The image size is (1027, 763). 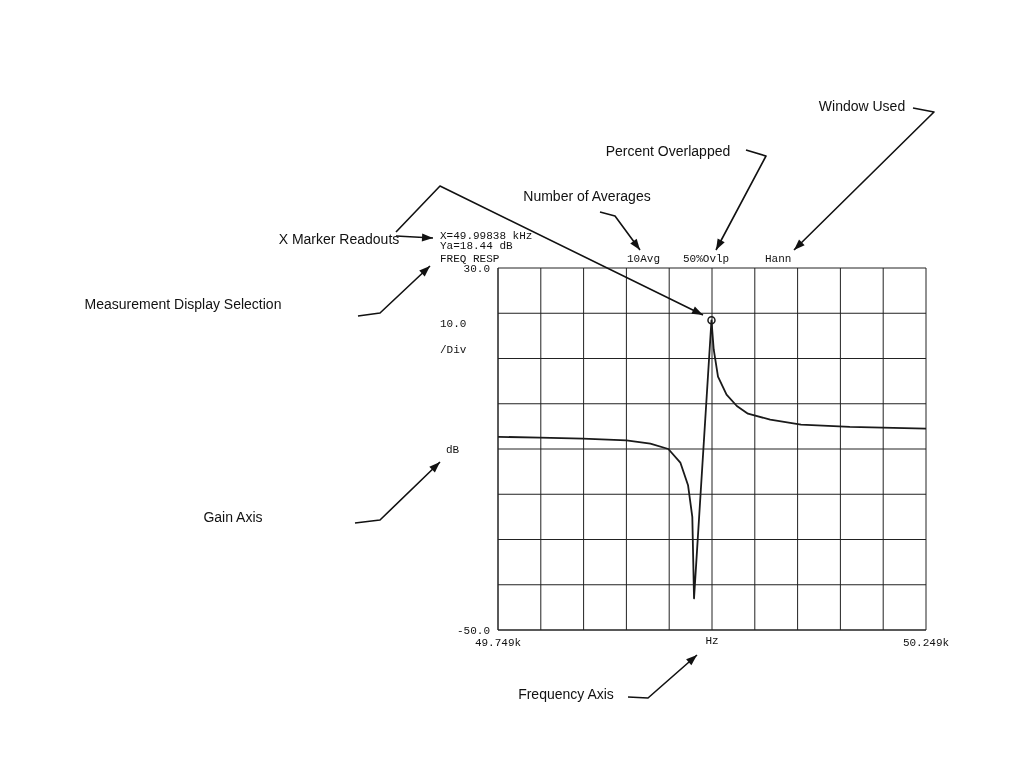 I want to click on text: /Div, so click(x=453, y=349).